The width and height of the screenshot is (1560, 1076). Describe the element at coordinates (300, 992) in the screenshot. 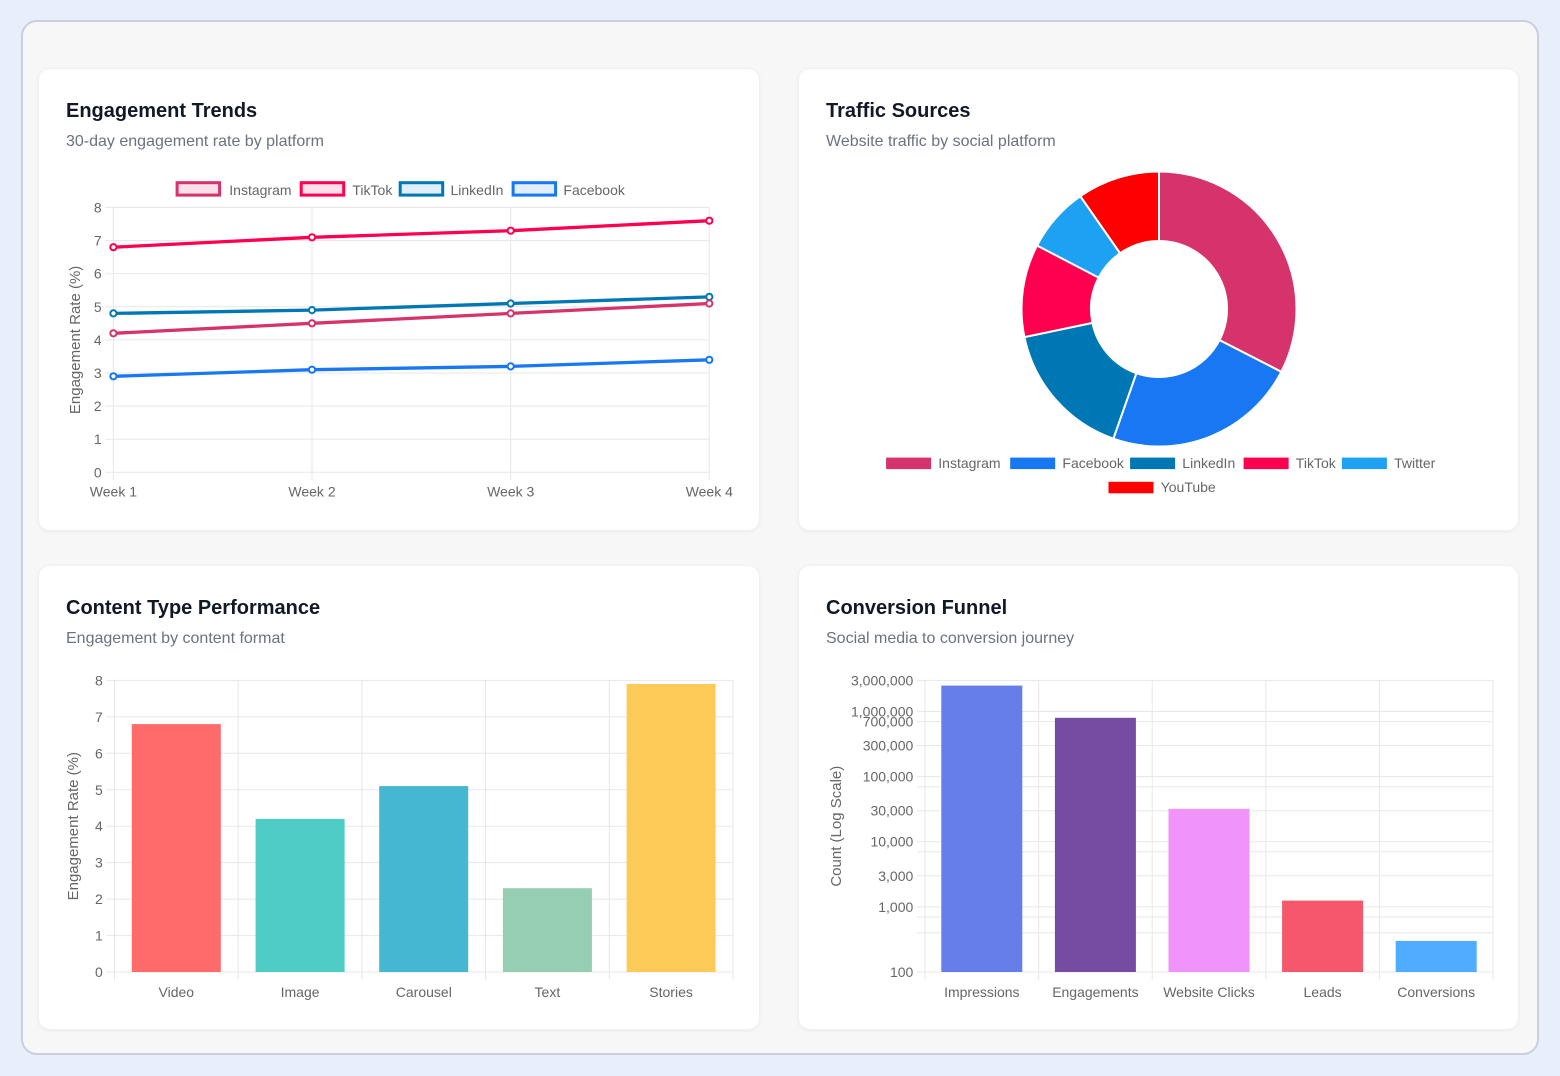

I see `svg-text: Image` at that location.